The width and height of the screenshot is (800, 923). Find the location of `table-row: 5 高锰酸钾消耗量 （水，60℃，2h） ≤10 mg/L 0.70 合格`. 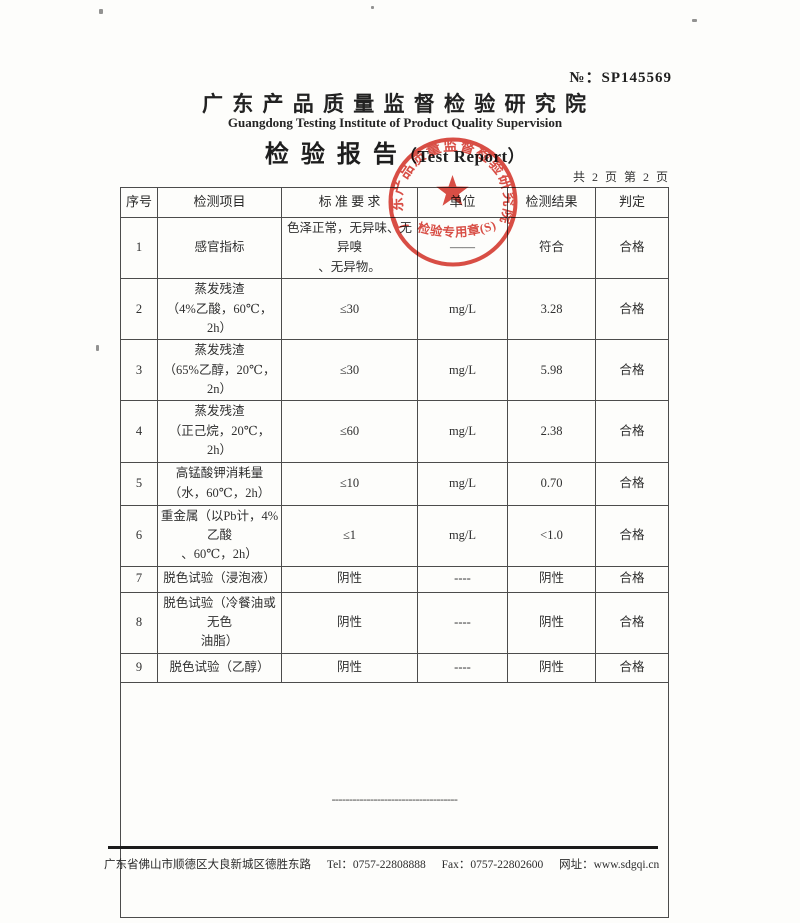

table-row: 5 高锰酸钾消耗量 （水，60℃，2h） ≤10 mg/L 0.70 合格 is located at coordinates (394, 483).